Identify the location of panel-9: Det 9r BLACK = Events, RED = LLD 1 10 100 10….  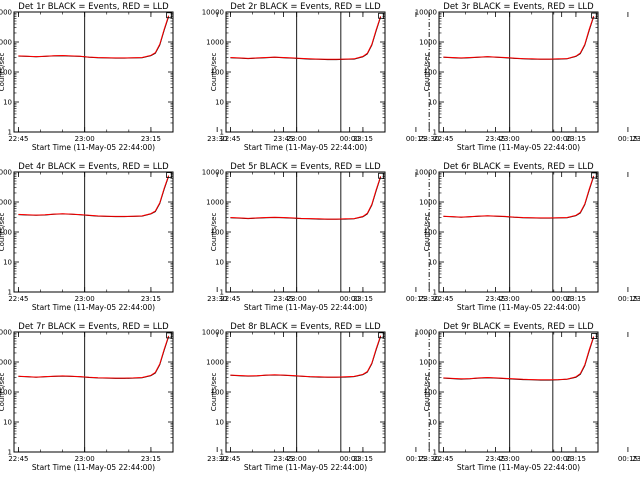
(527, 397).